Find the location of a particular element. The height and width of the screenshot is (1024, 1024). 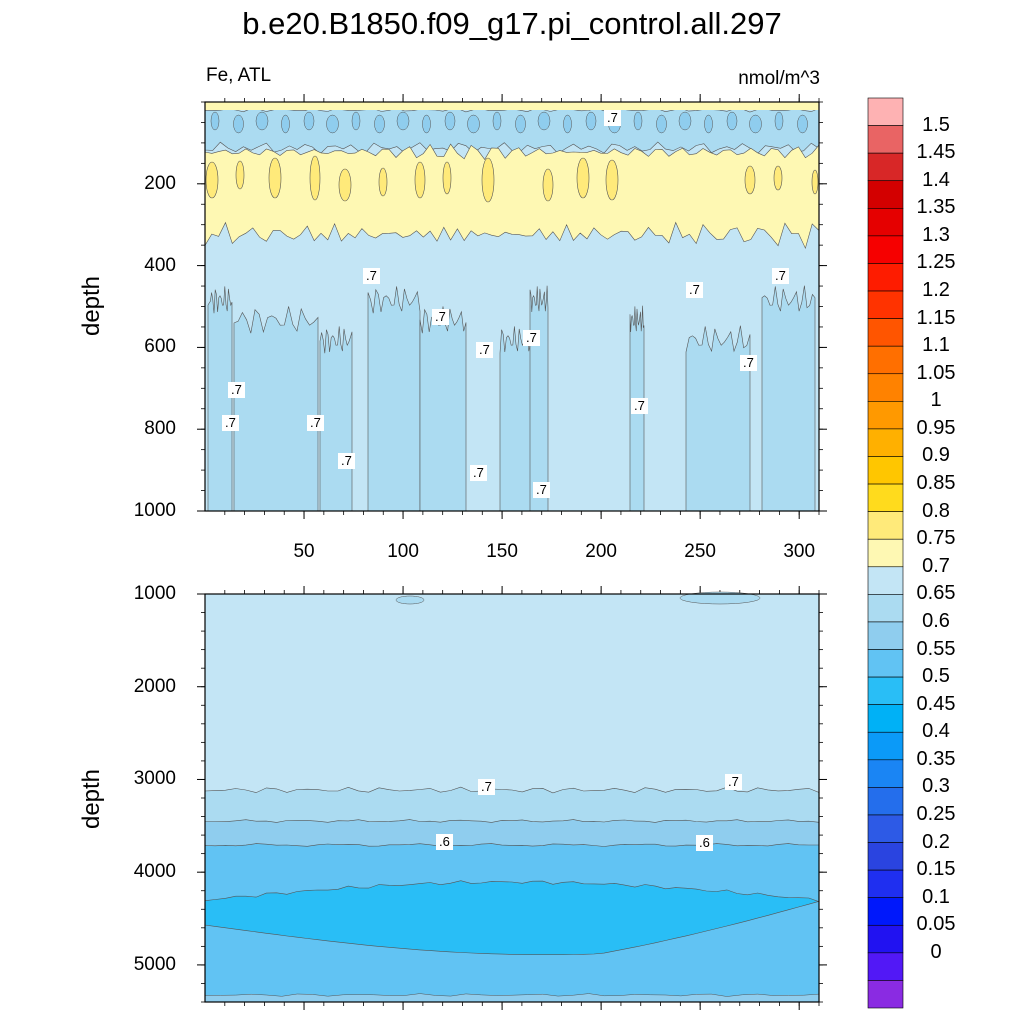

left-subtitle: Fe, ATL is located at coordinates (239, 75).